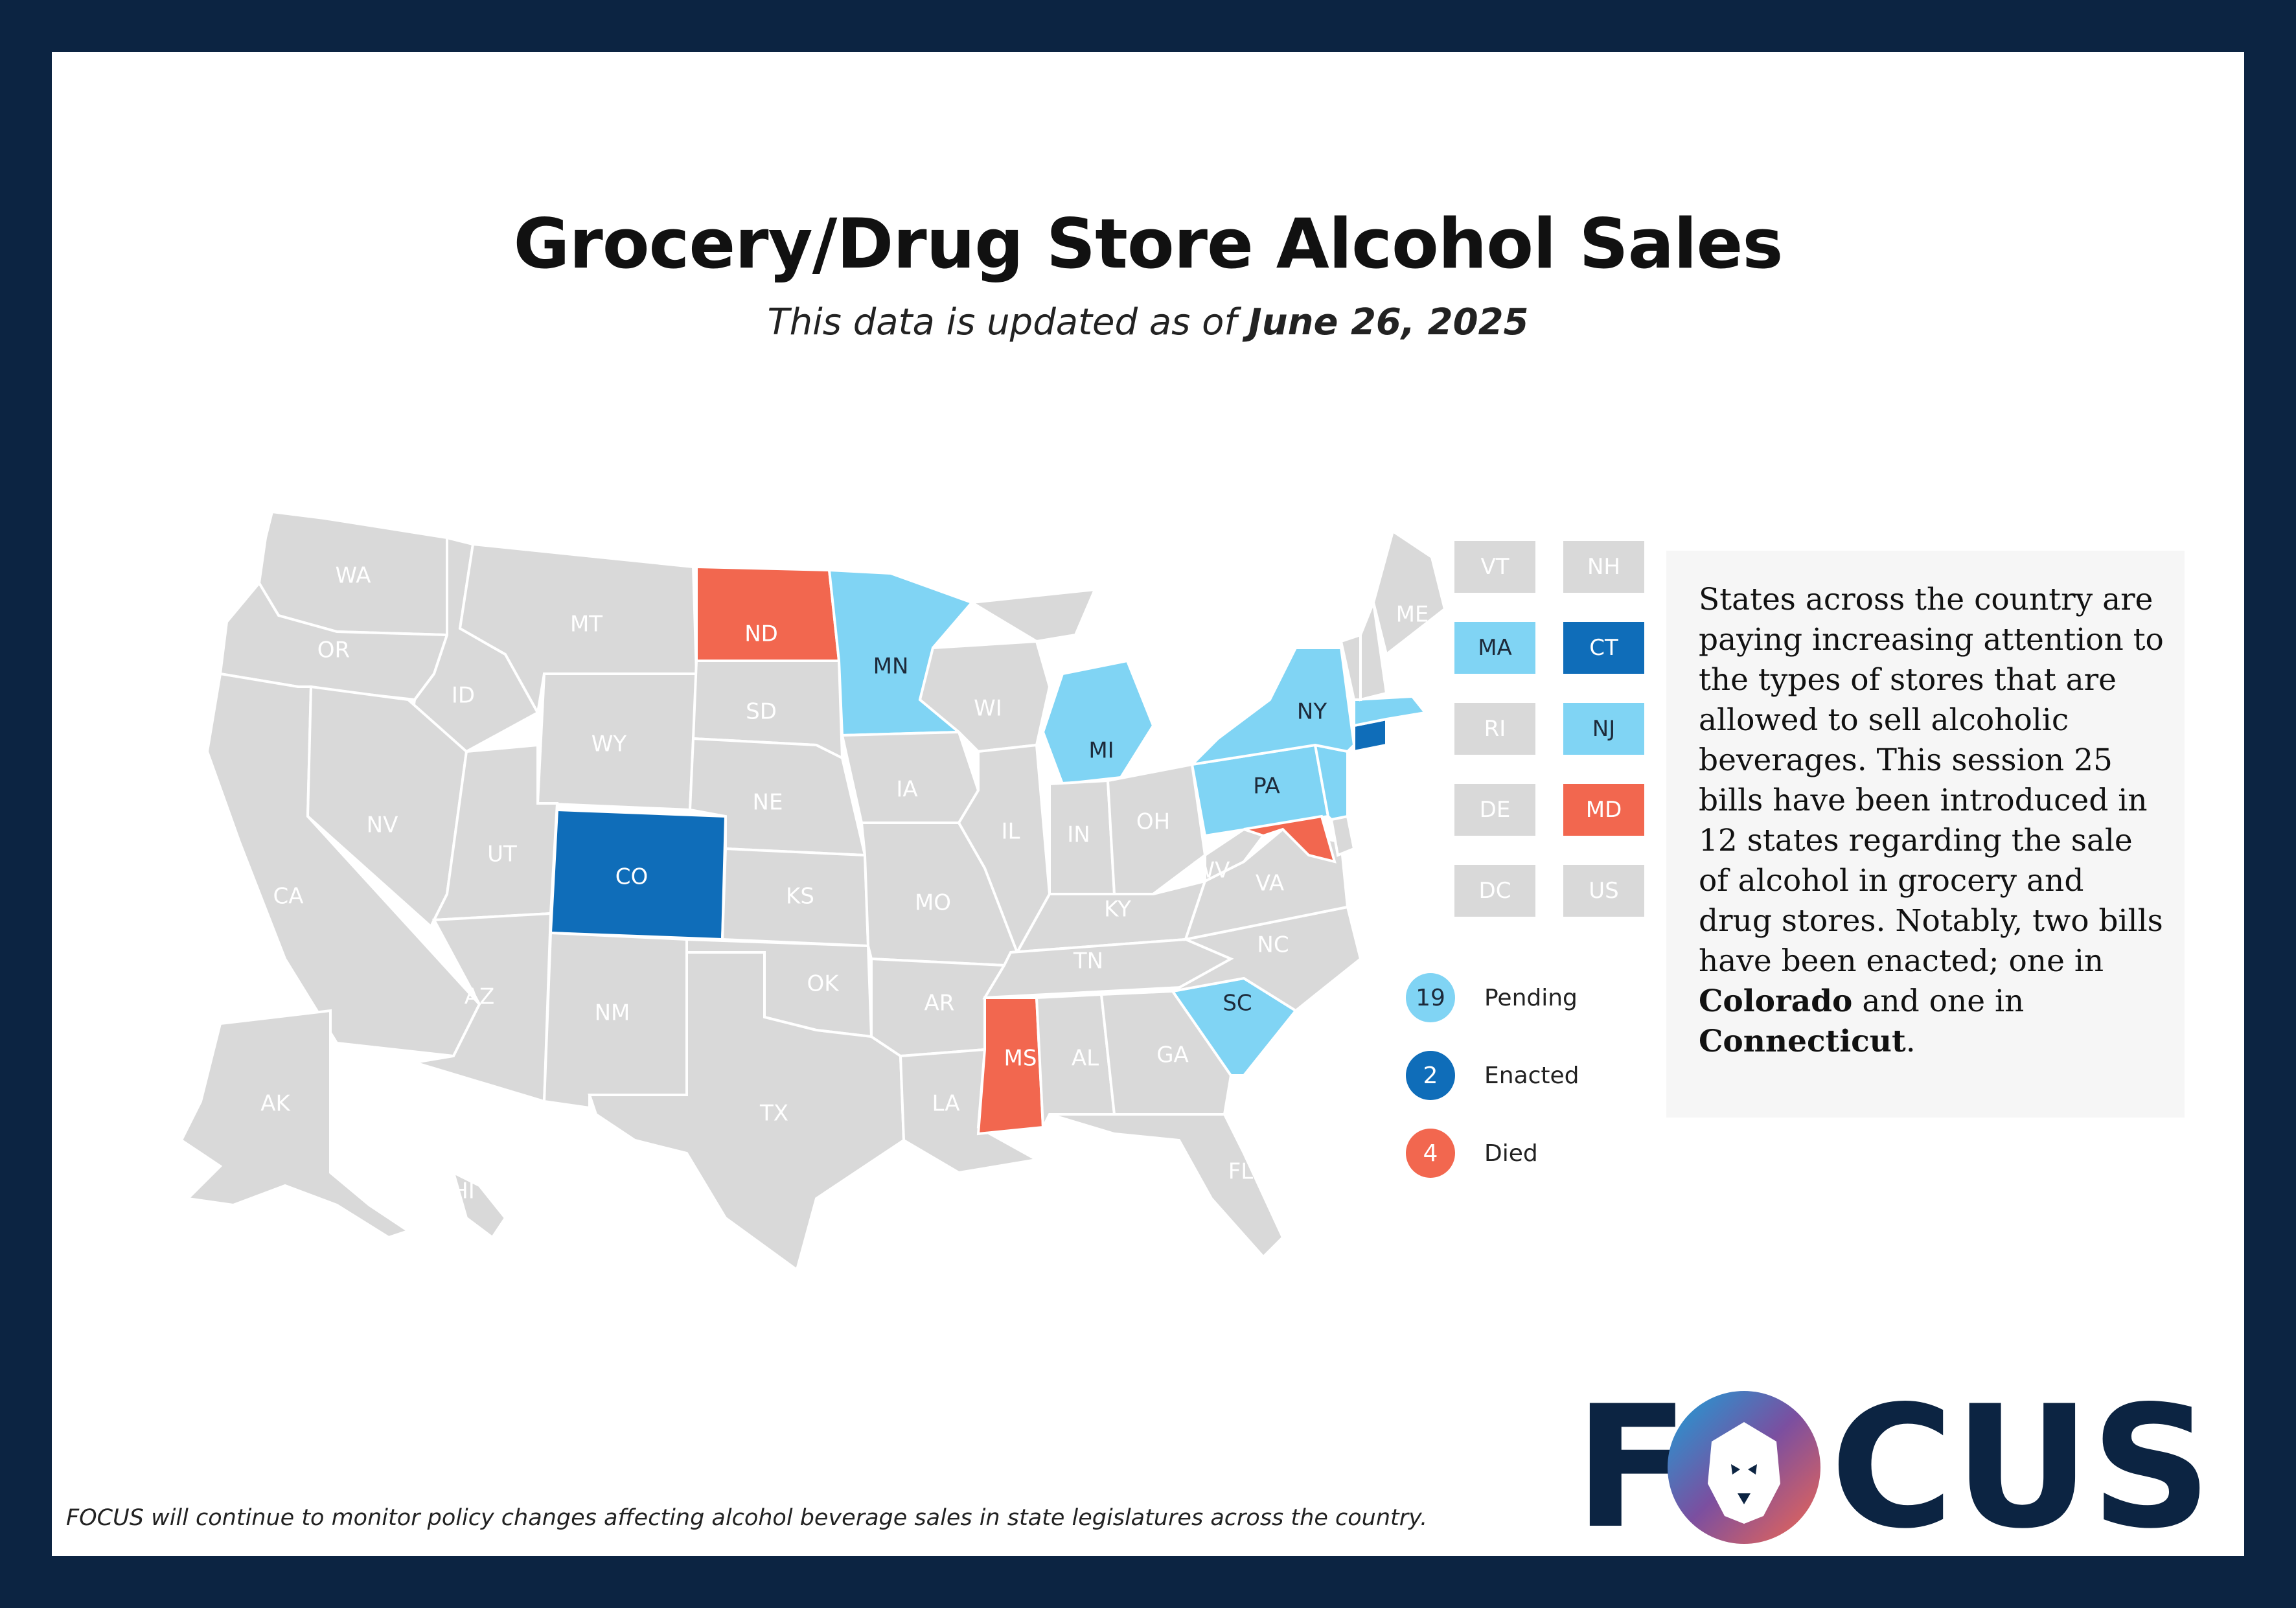 Image resolution: width=2296 pixels, height=1608 pixels. What do you see at coordinates (1007, 322) in the screenshot?
I see `subtitle-prefix: This data is updated as of` at bounding box center [1007, 322].